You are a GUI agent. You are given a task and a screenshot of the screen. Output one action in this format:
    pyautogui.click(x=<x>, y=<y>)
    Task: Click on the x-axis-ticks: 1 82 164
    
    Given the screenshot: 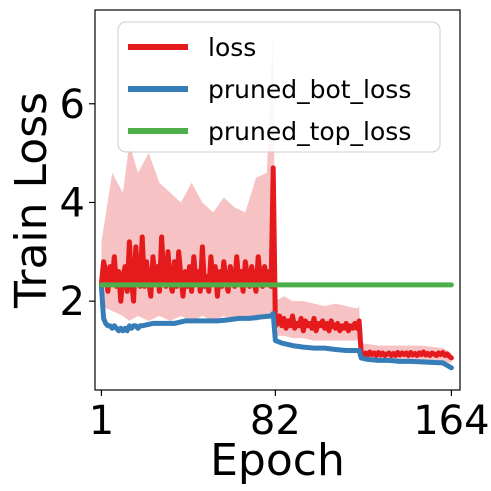 What is the action you would take?
    pyautogui.click(x=289, y=417)
    